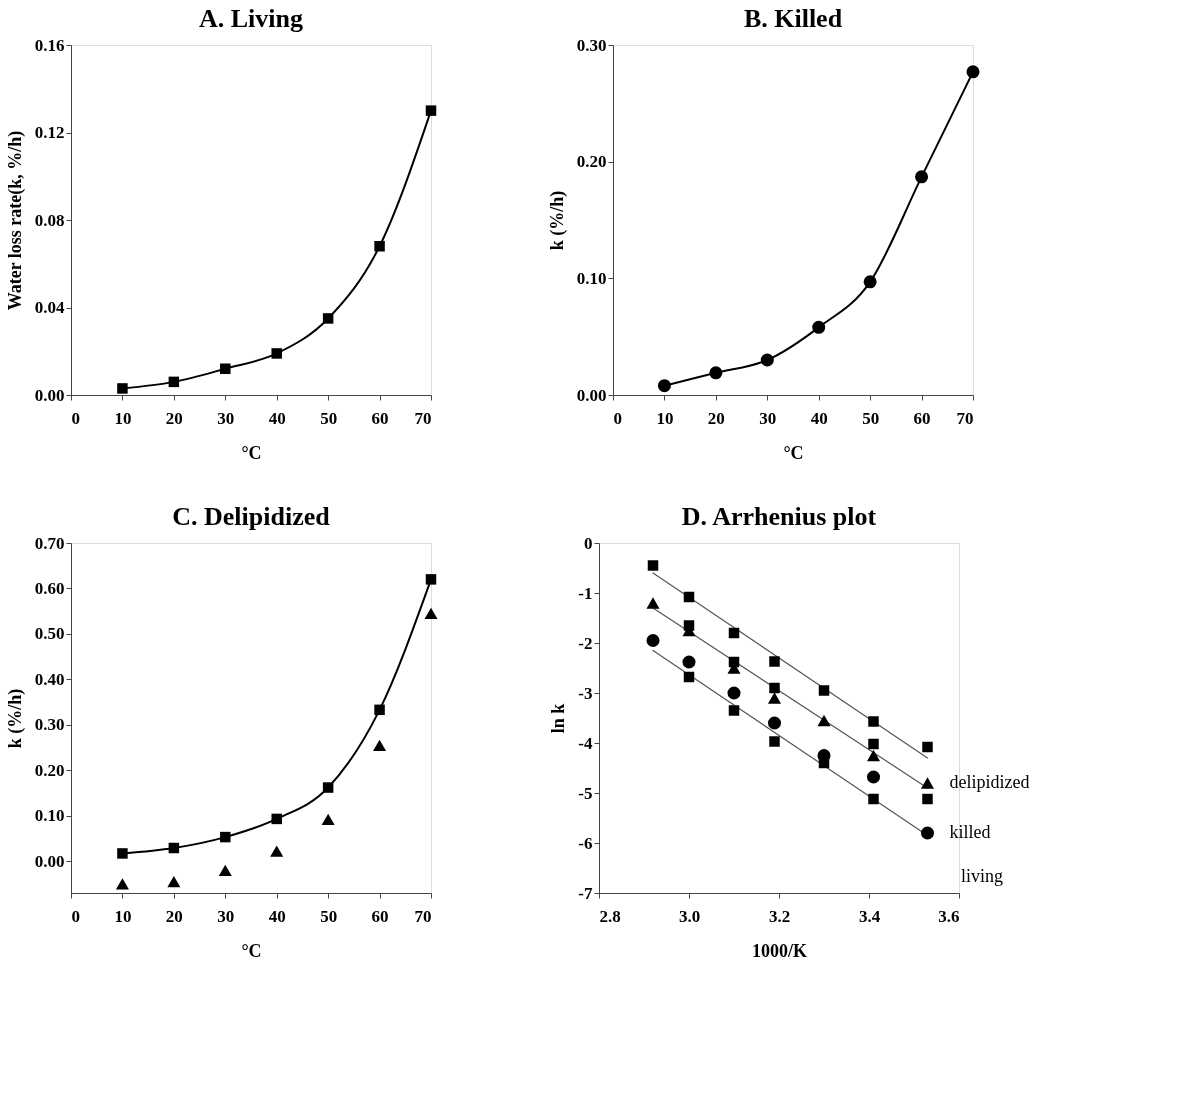  Describe the element at coordinates (49, 132) in the screenshot. I see `y-tick-label: 0.12` at that location.